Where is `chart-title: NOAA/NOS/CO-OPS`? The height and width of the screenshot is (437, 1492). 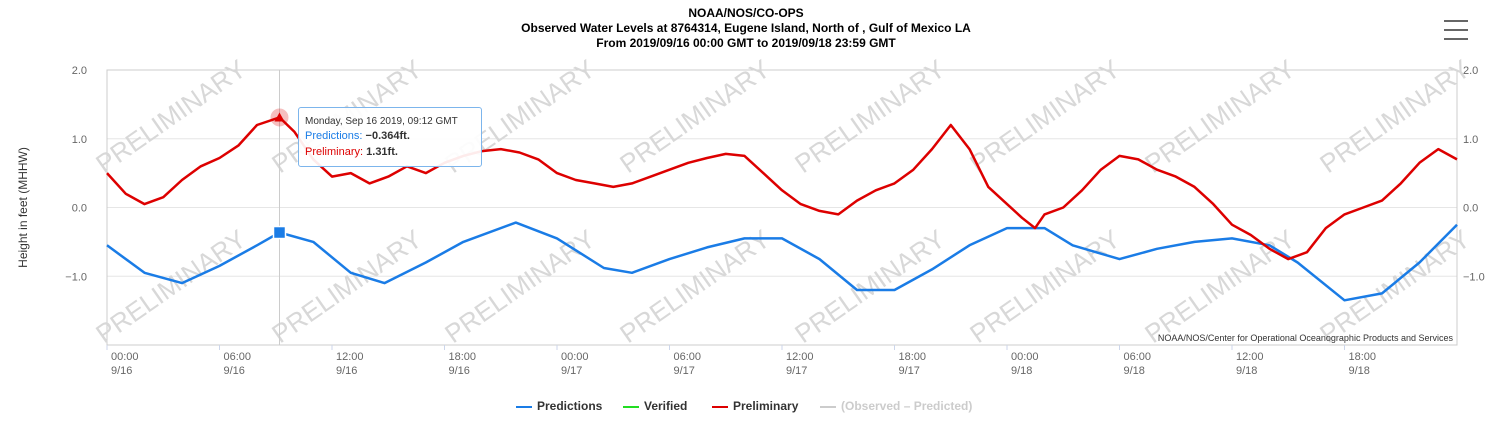
chart-title: NOAA/NOS/CO-OPS is located at coordinates (746, 13).